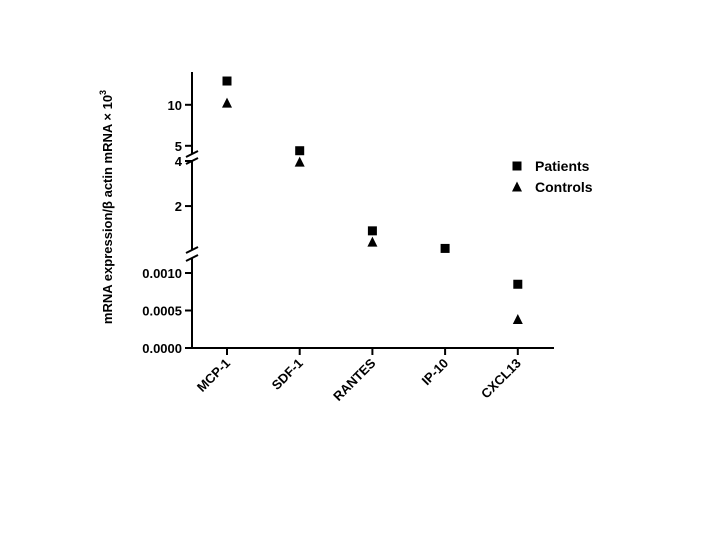  What do you see at coordinates (167, 227) in the screenshot?
I see `y-ticks: 5 10 4 2 0.0010 0.0005 0.0000` at bounding box center [167, 227].